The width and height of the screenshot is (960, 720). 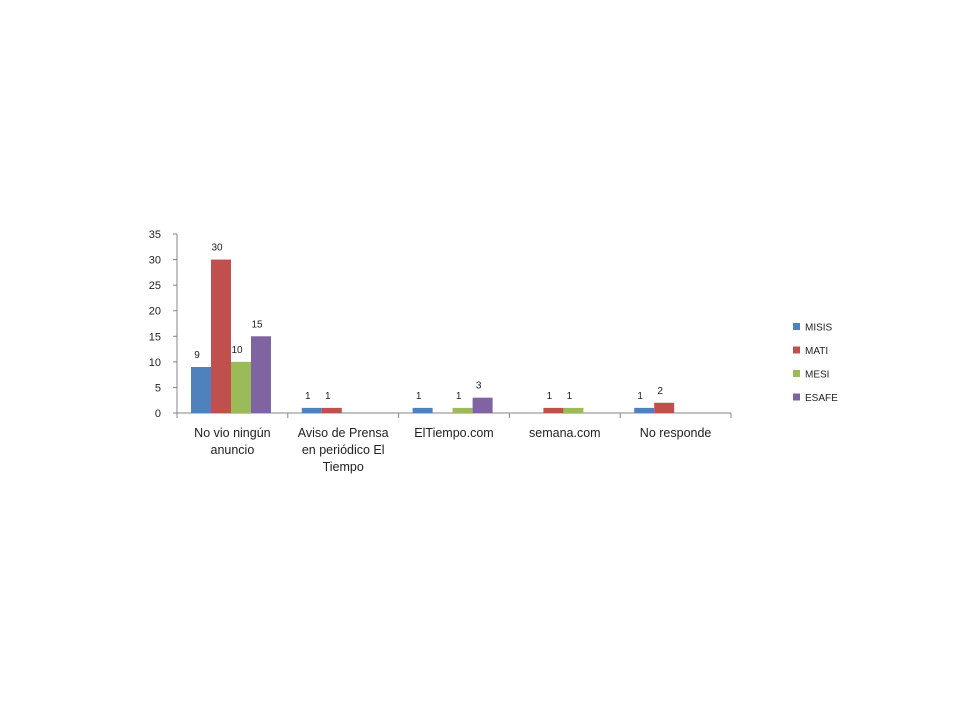 What do you see at coordinates (217, 248) in the screenshot?
I see `data-label: 30` at bounding box center [217, 248].